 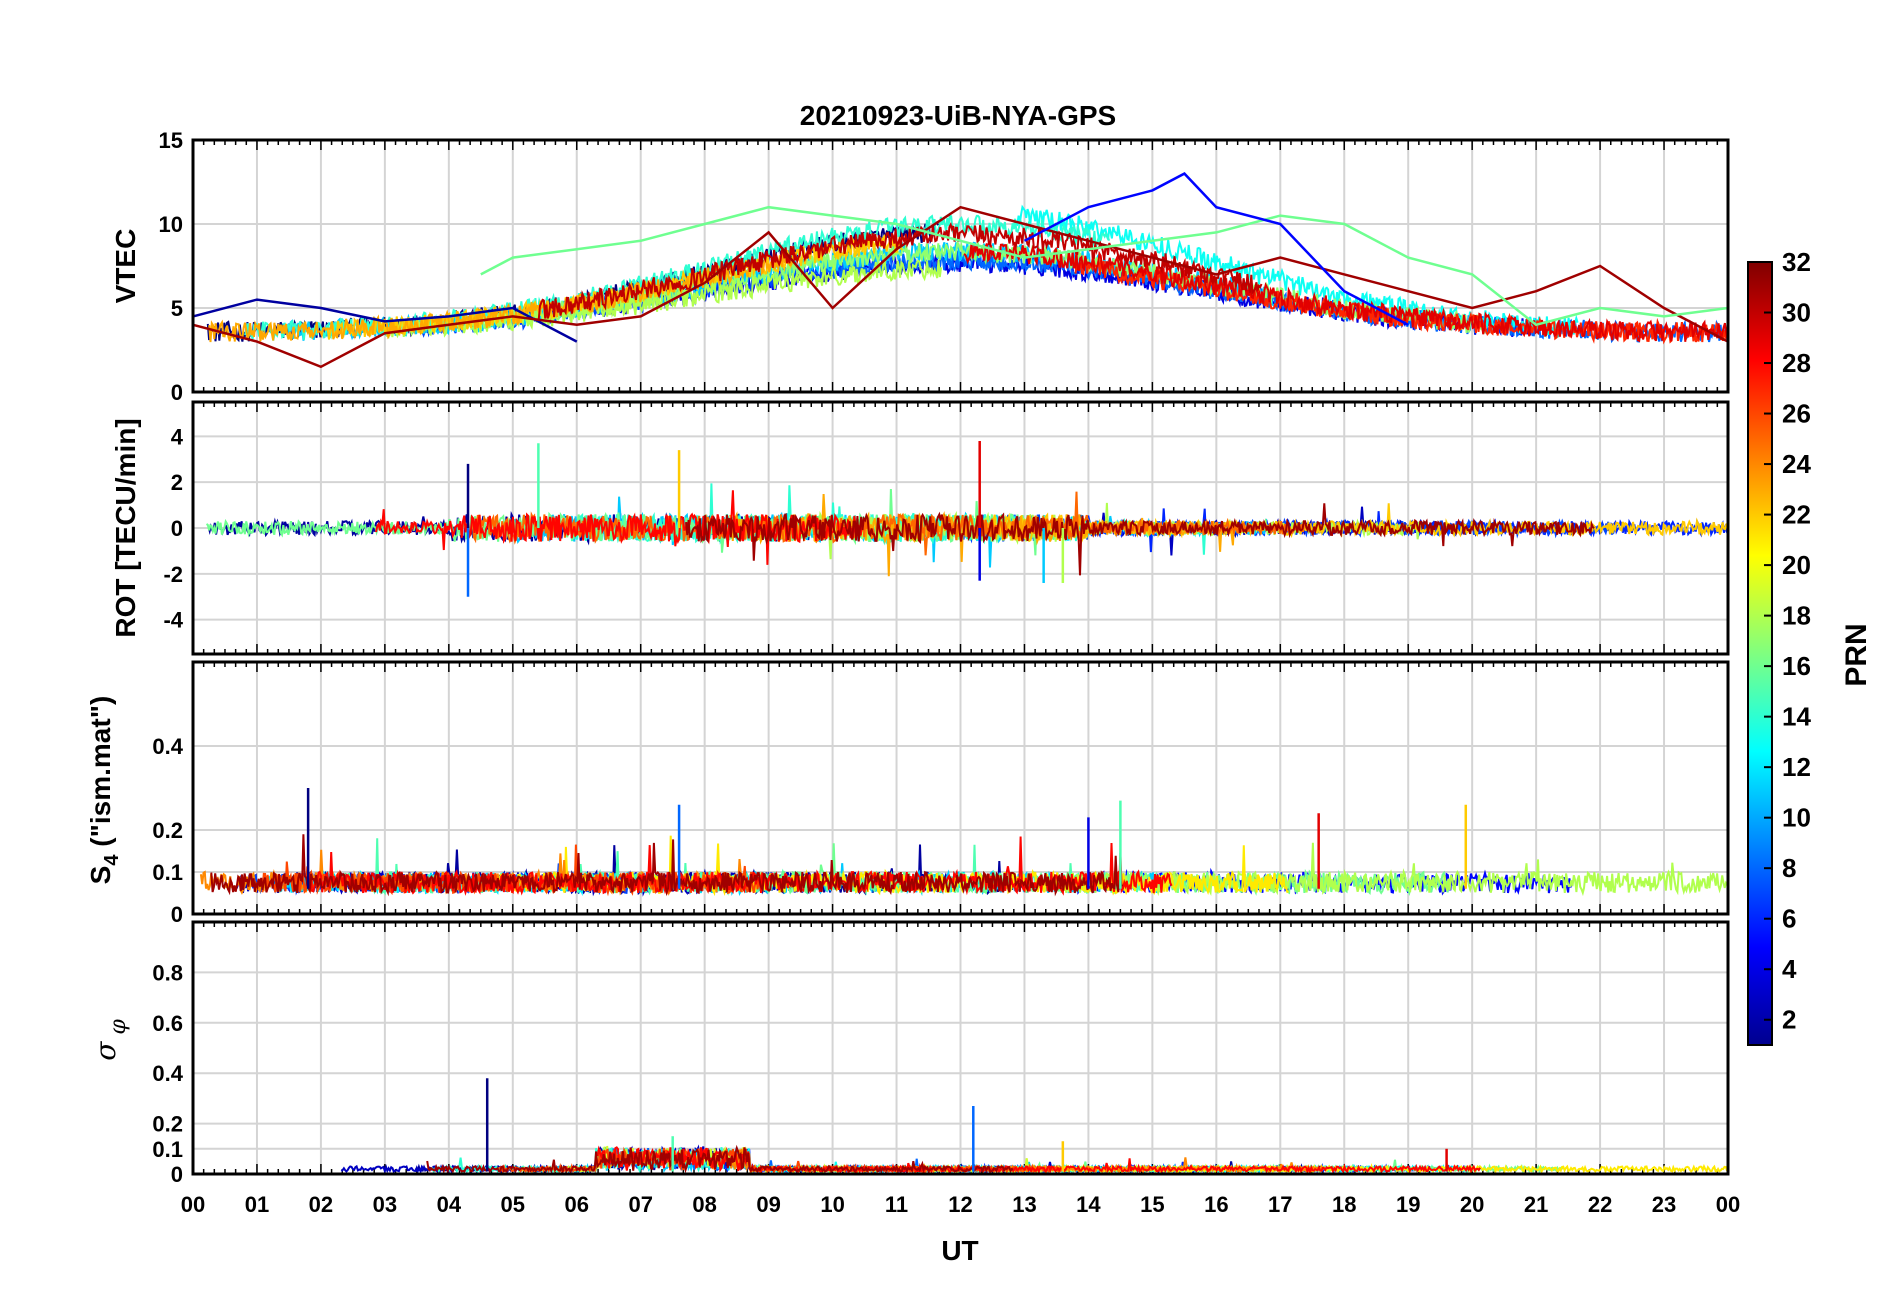 What do you see at coordinates (1796, 666) in the screenshot?
I see `colorbar-tick-label: 16` at bounding box center [1796, 666].